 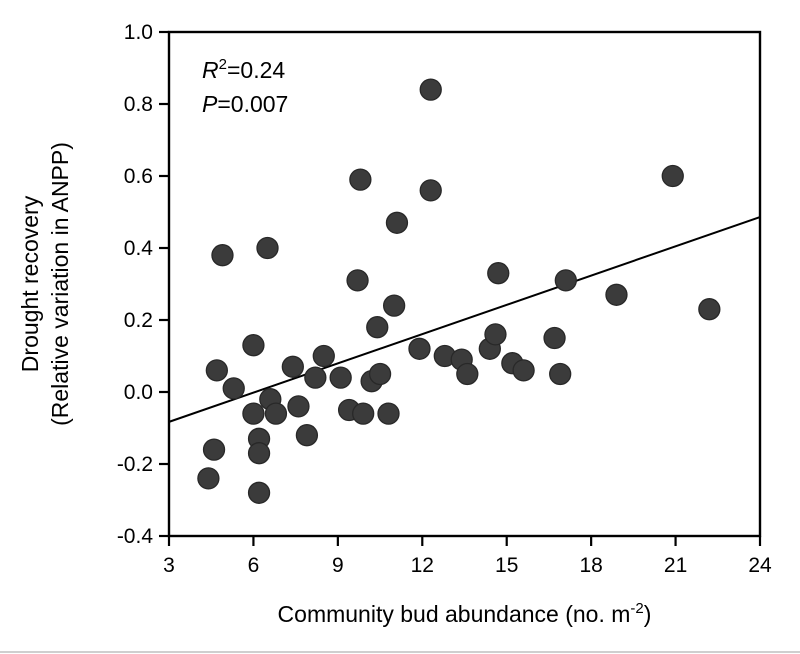 What do you see at coordinates (338, 565) in the screenshot?
I see `x-tick-label: 9` at bounding box center [338, 565].